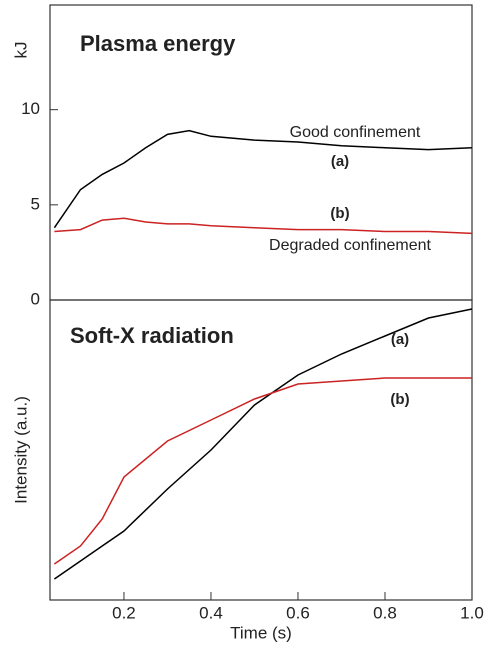 The width and height of the screenshot is (491, 648). Describe the element at coordinates (158, 43) in the screenshot. I see `panel-title: Plasma energy` at that location.